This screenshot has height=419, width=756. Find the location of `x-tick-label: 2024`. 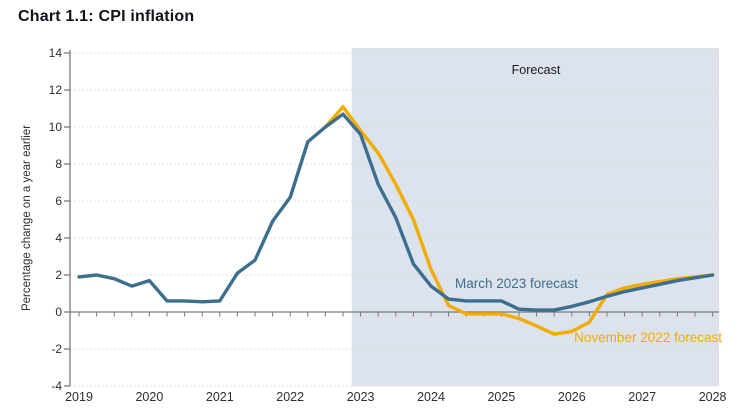

x-tick-label: 2024 is located at coordinates (431, 397).